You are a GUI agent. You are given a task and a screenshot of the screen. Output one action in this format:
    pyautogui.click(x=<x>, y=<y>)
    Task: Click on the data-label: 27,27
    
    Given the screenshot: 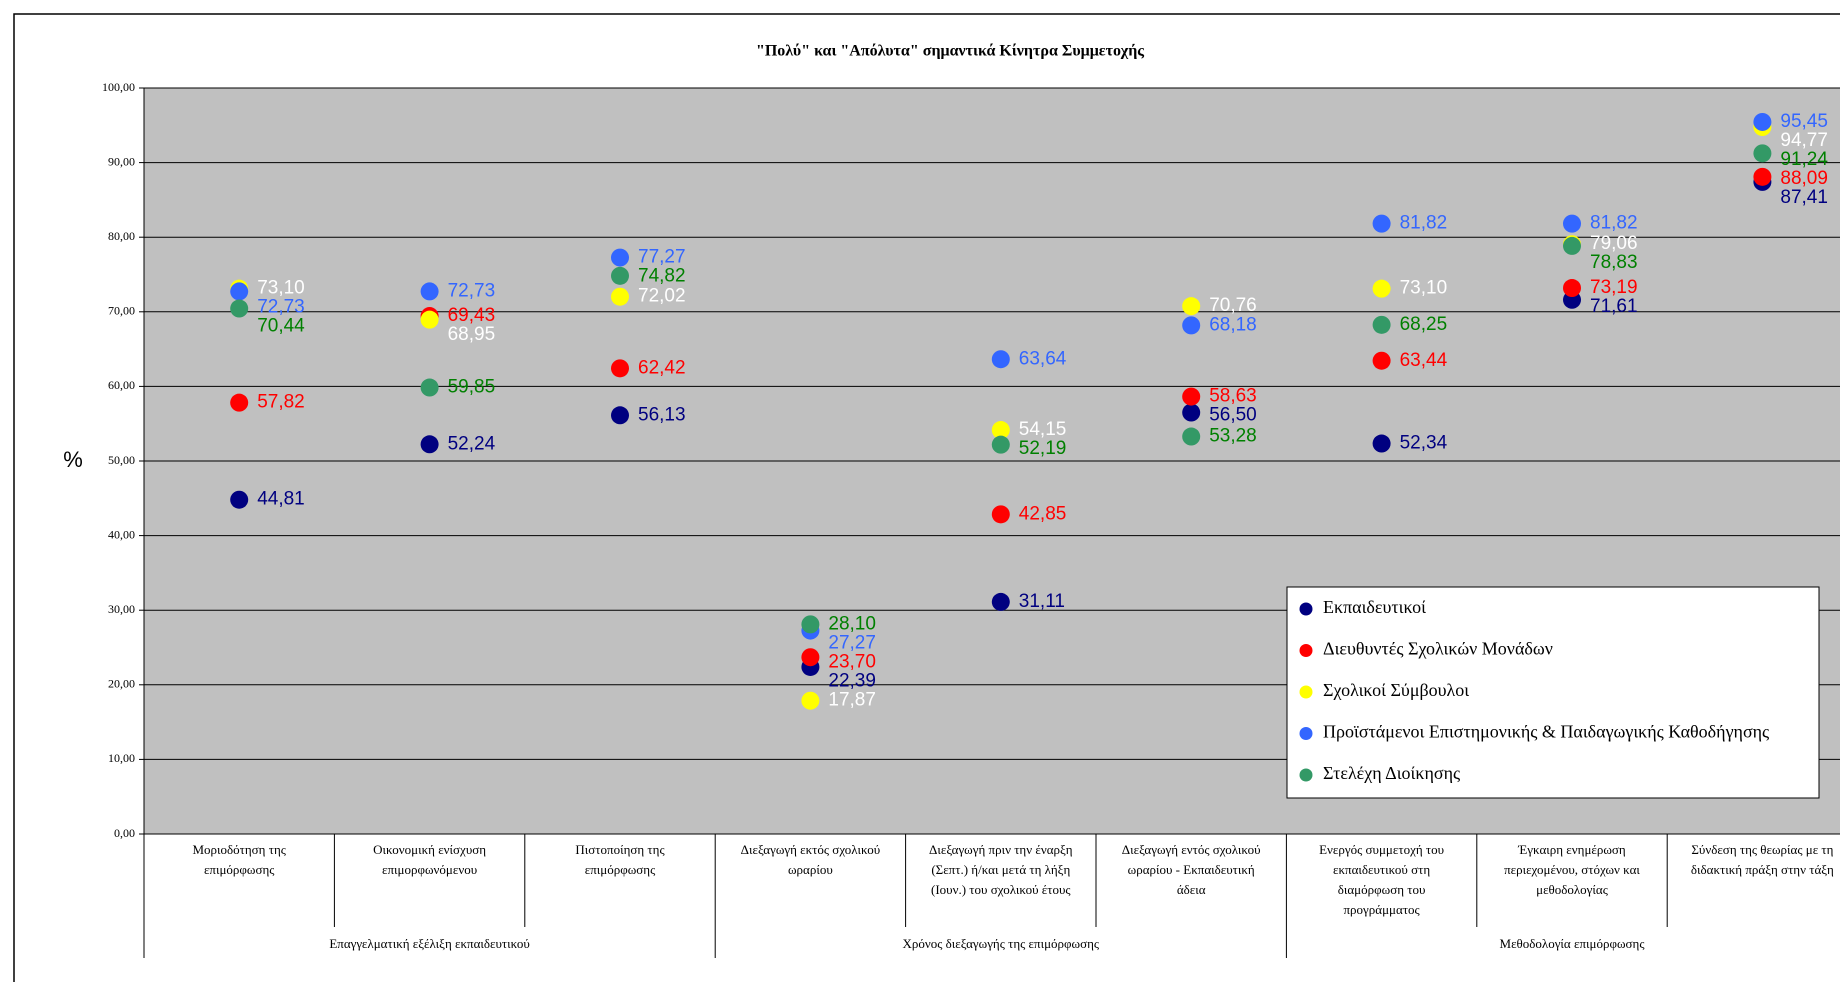 What is the action you would take?
    pyautogui.click(x=852, y=642)
    